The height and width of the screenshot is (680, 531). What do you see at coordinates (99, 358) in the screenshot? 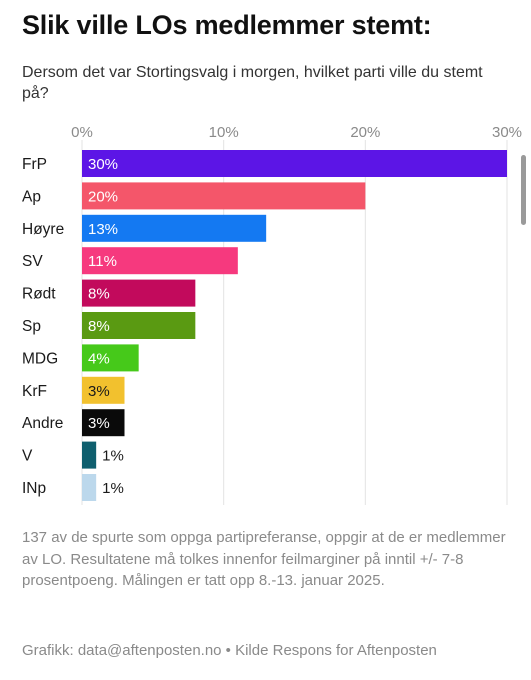
I see `value-label: 4%` at bounding box center [99, 358].